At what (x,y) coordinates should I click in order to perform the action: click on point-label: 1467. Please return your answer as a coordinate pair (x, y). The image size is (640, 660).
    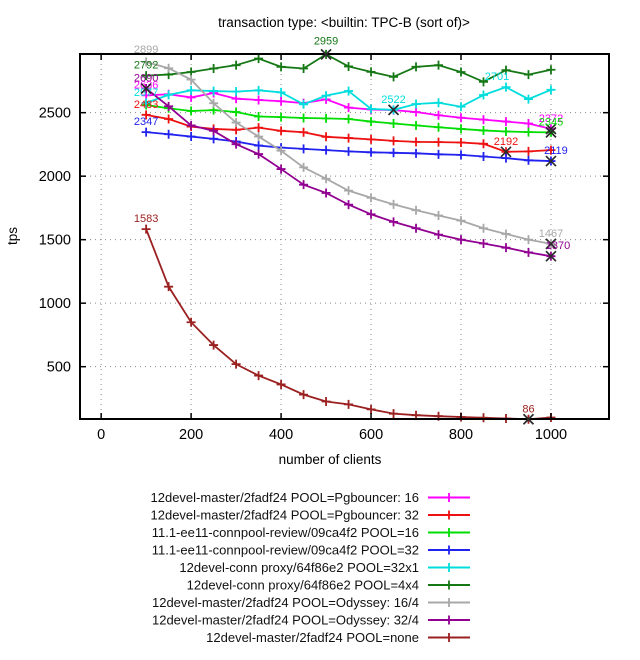
    Looking at the image, I should click on (551, 234).